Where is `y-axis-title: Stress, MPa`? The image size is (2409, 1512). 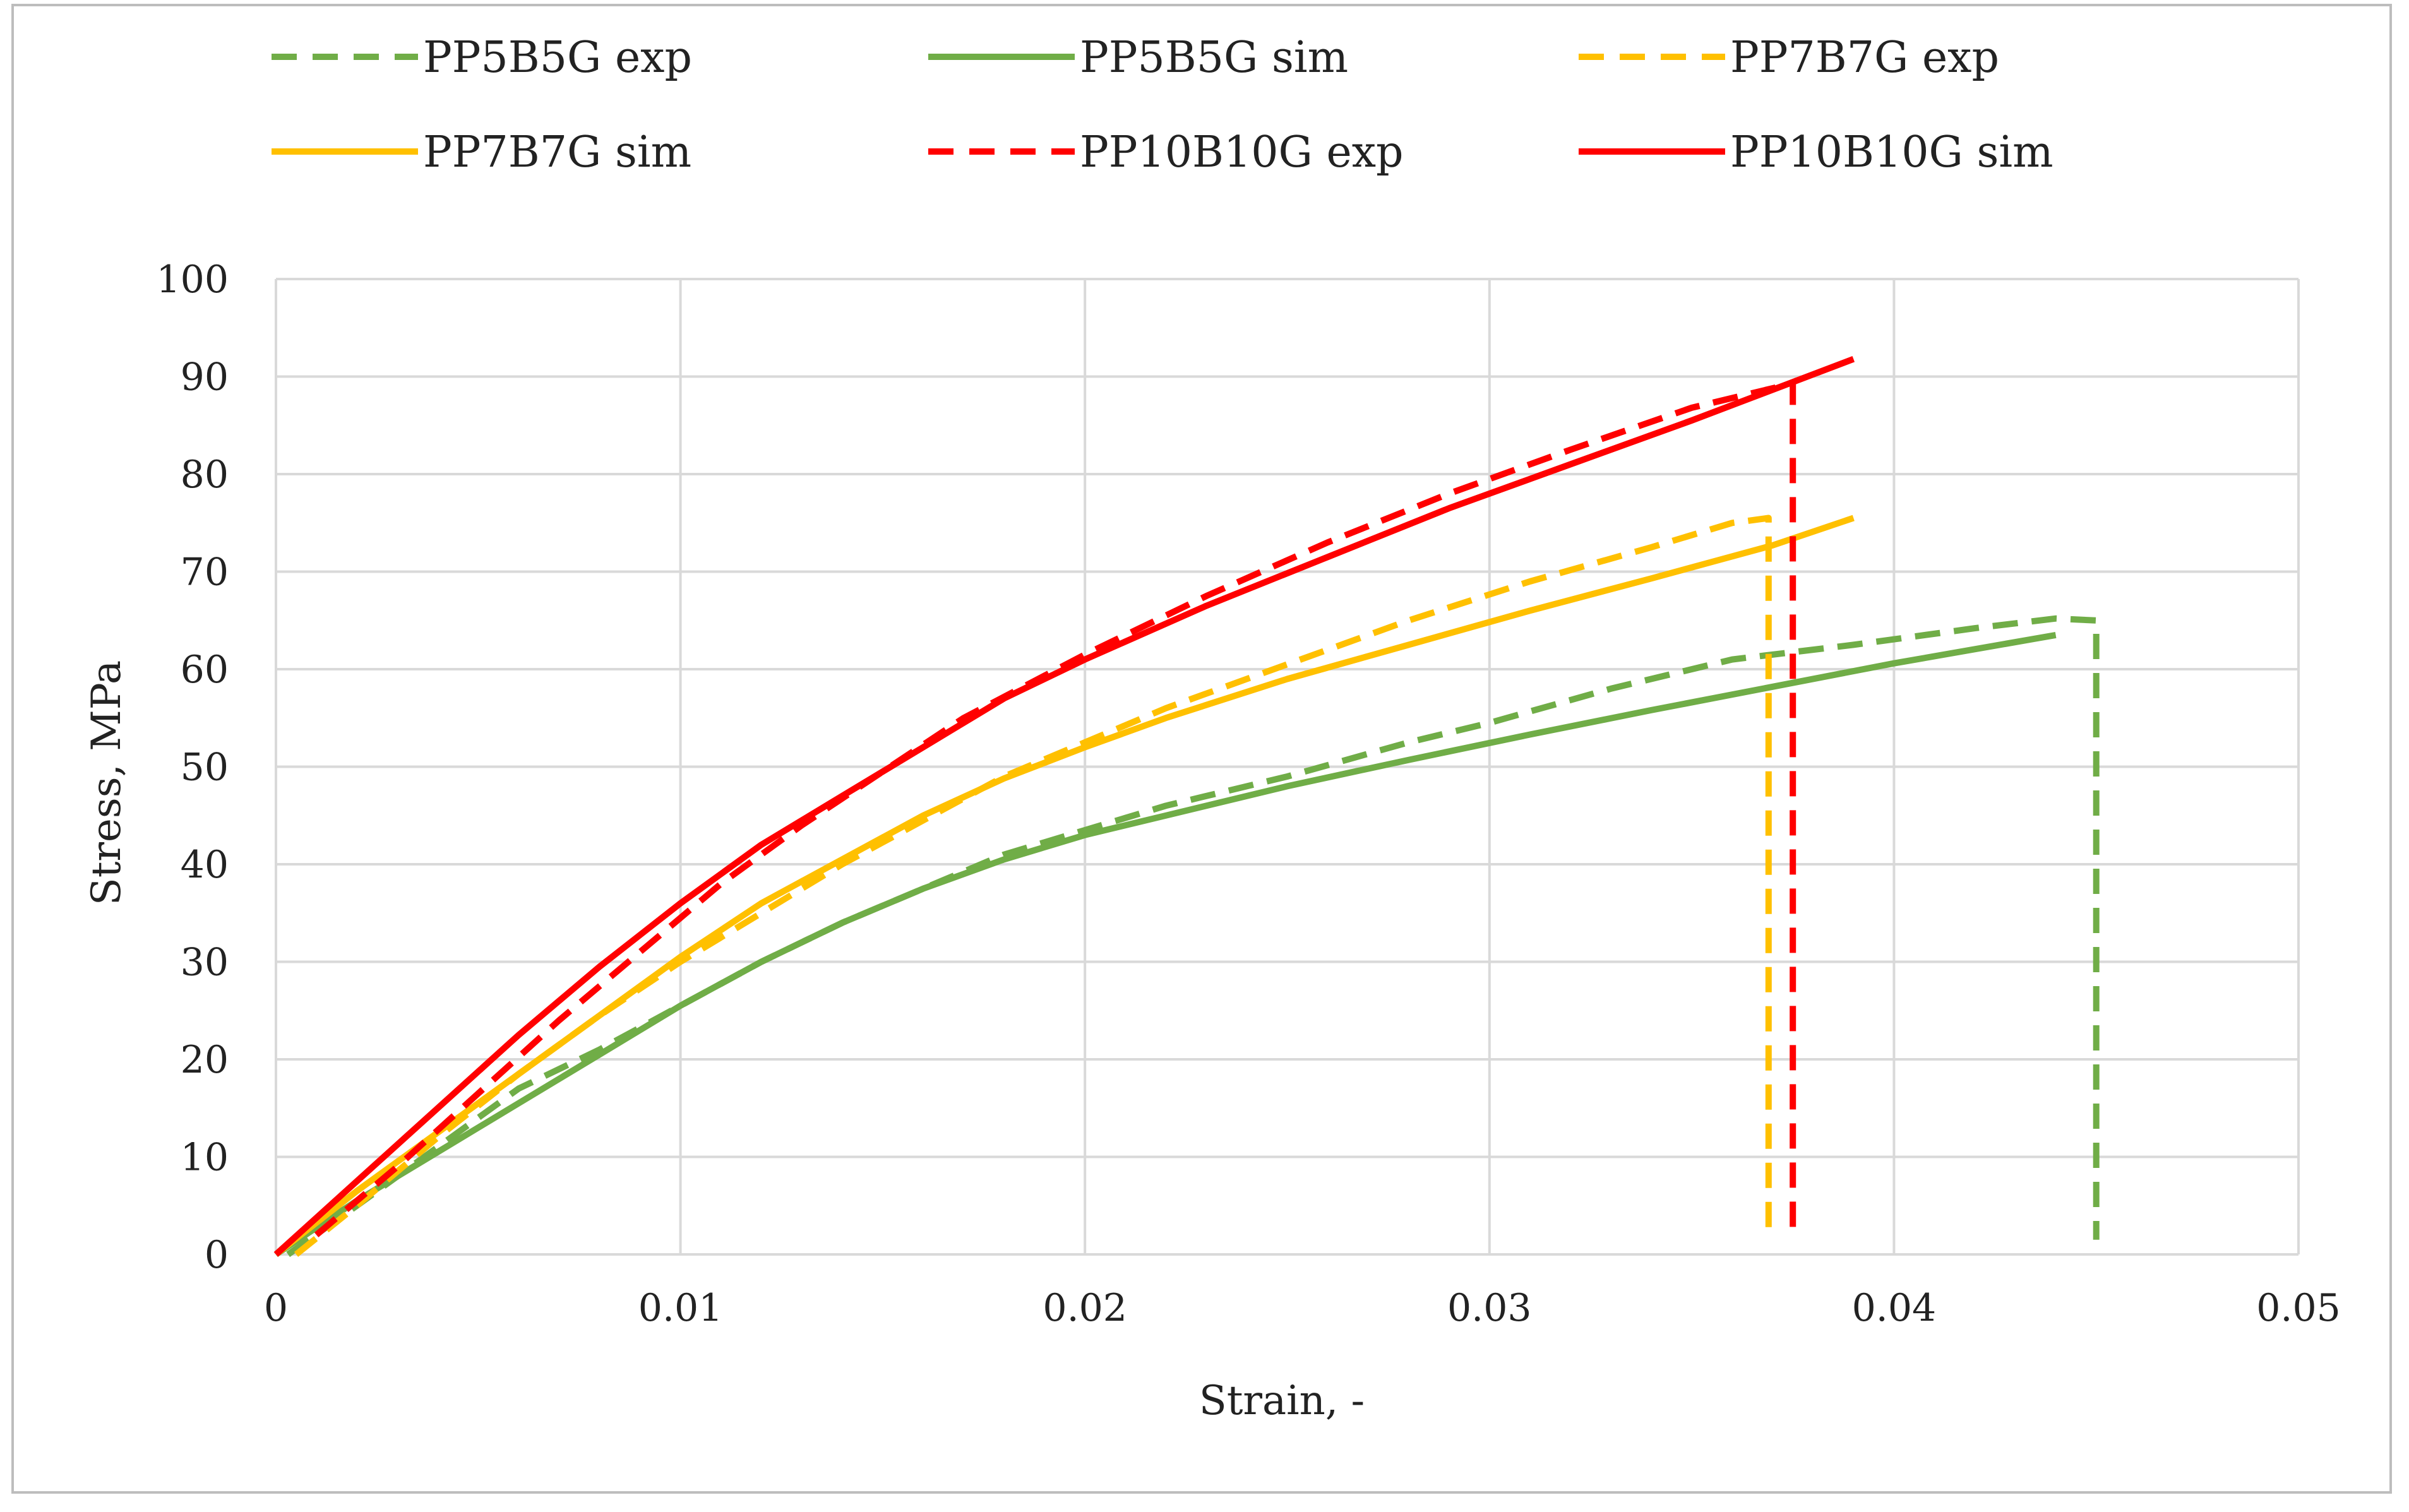
y-axis-title: Stress, MPa is located at coordinates (107, 782).